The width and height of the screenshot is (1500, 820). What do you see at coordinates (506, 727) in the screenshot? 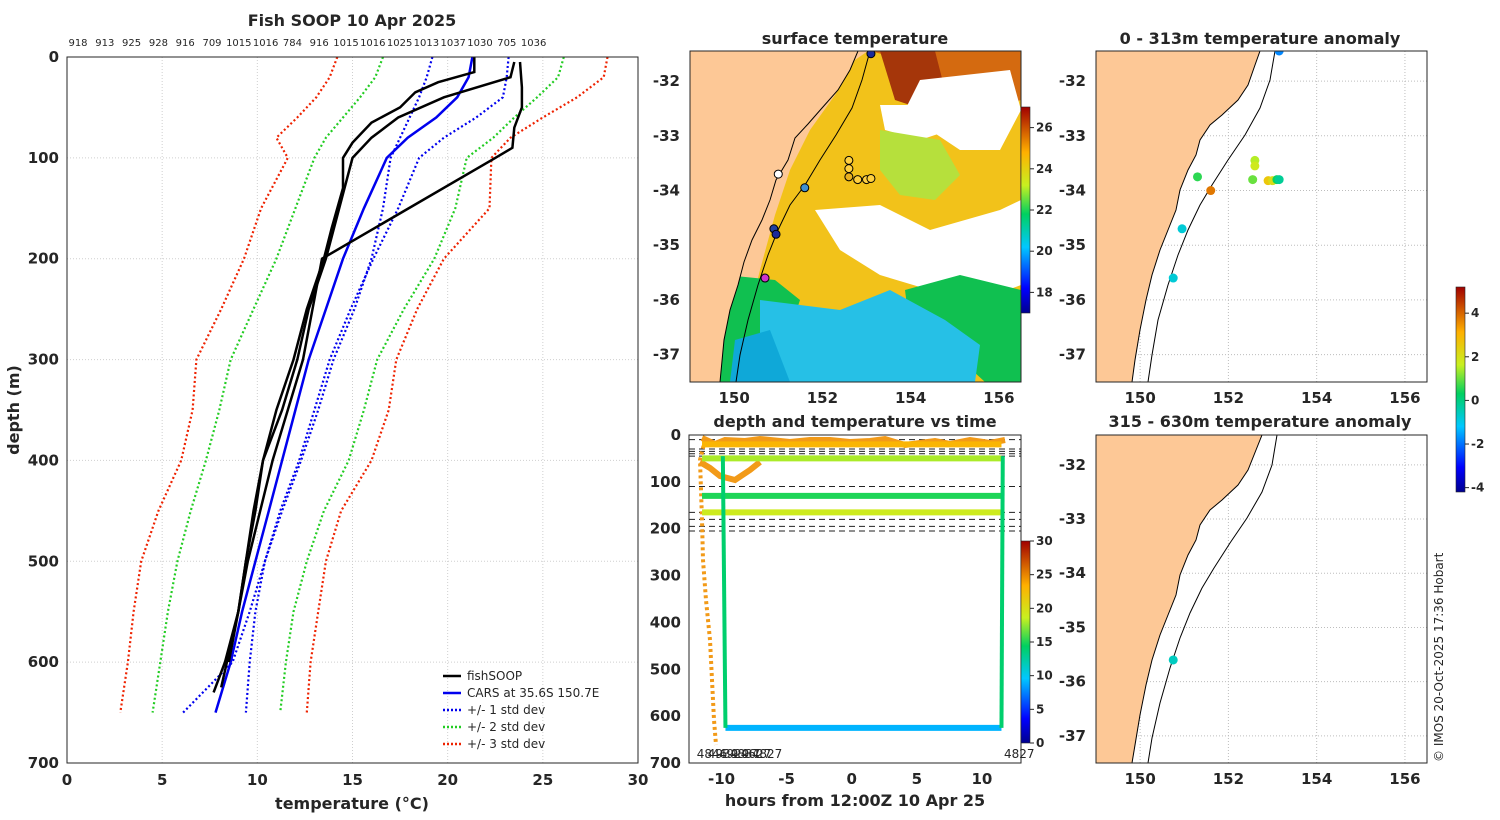
I see `legend-2std: +/- 2 std dev` at bounding box center [506, 727].